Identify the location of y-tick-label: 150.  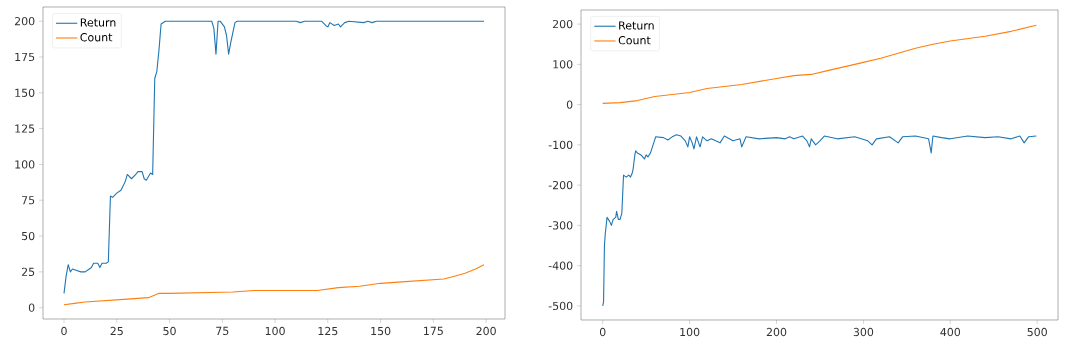
(25, 92).